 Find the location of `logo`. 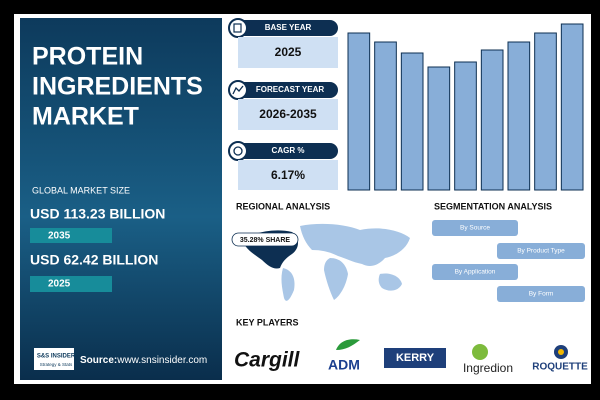

logo is located at coordinates (54, 359).